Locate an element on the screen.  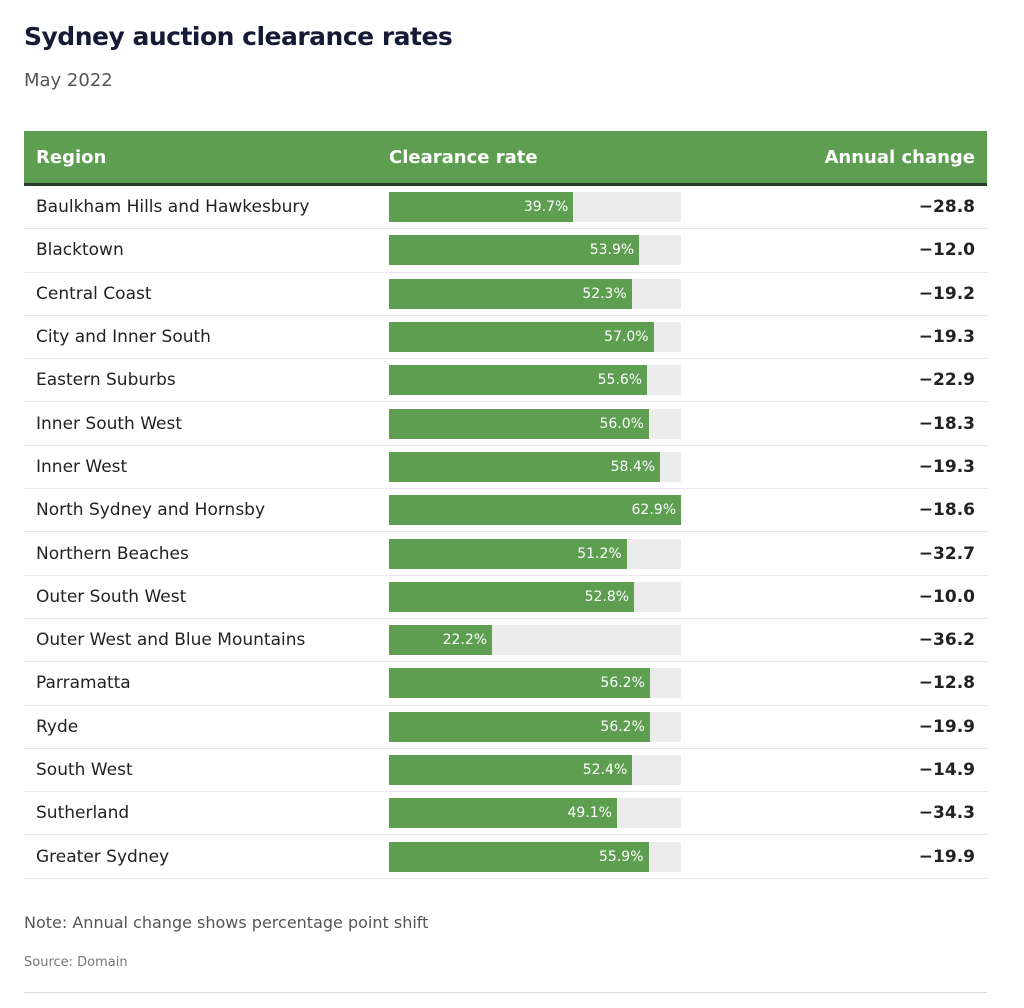
clearance-rate-cell: 56.0% is located at coordinates (535, 423).